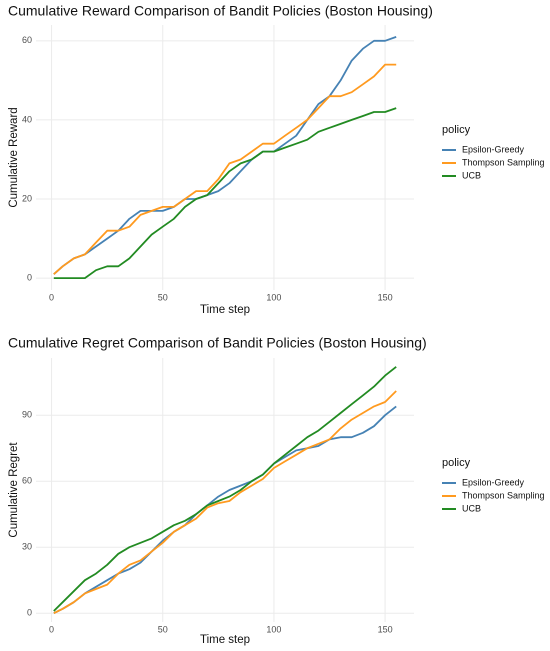 The image size is (550, 651). What do you see at coordinates (14, 490) in the screenshot?
I see `y-axis-title: Cumulative Regret` at bounding box center [14, 490].